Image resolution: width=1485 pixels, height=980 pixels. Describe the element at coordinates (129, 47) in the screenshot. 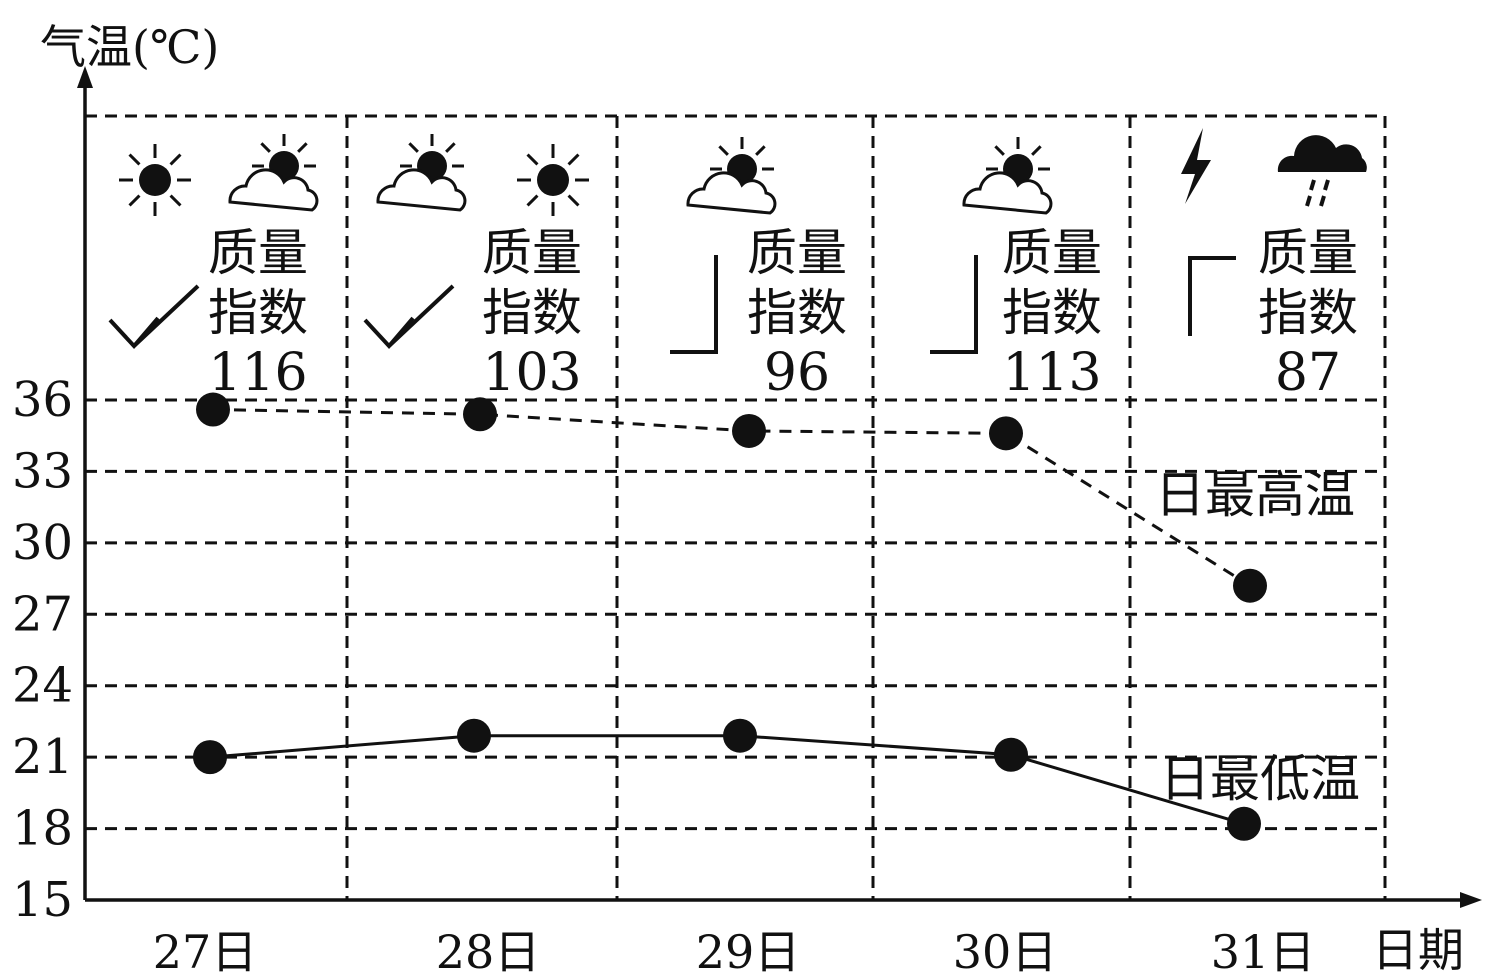

I see `y-axis-title: 气温(℃)` at that location.